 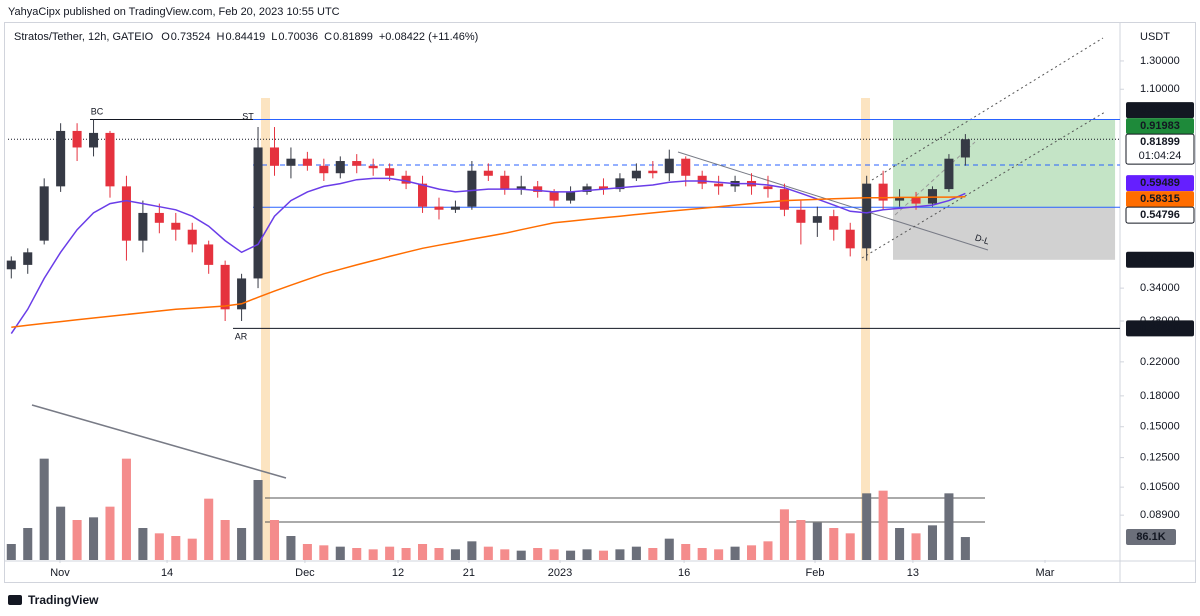 I want to click on title-part: L, so click(x=274, y=37).